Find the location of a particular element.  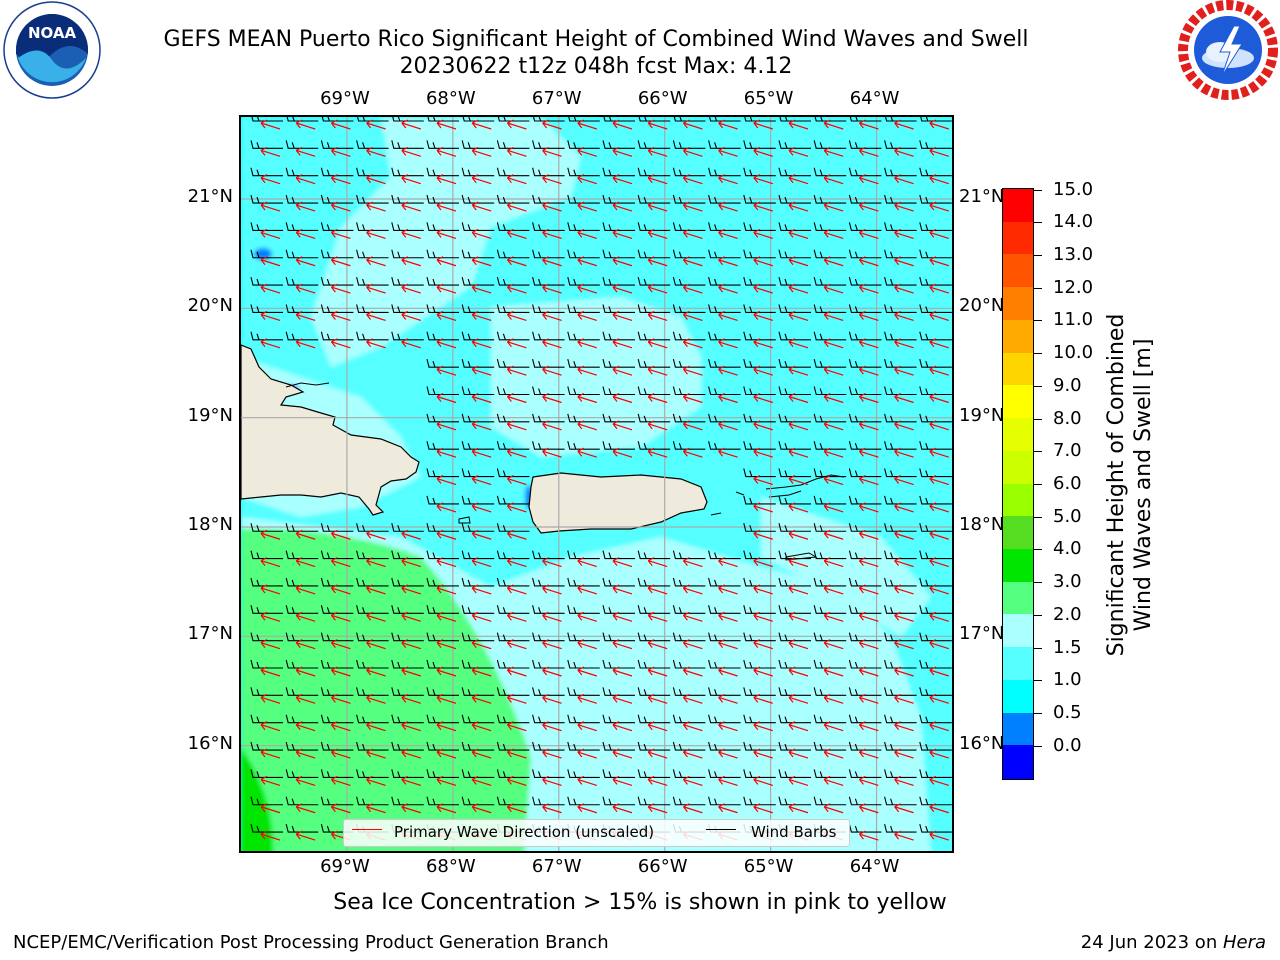

colorbar-tick-label: 14.0 is located at coordinates (1073, 222).